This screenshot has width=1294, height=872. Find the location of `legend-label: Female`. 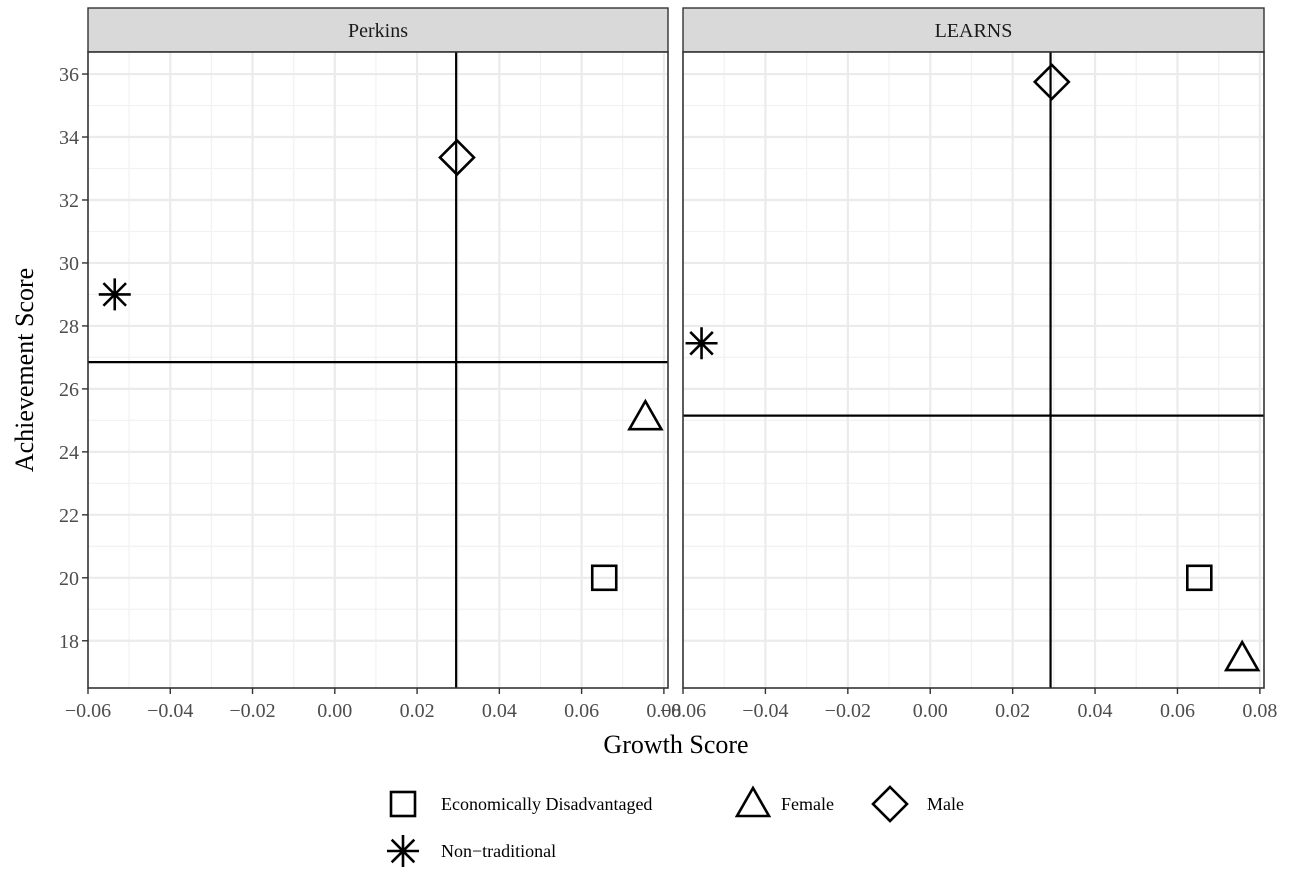

legend-label: Female is located at coordinates (807, 804).